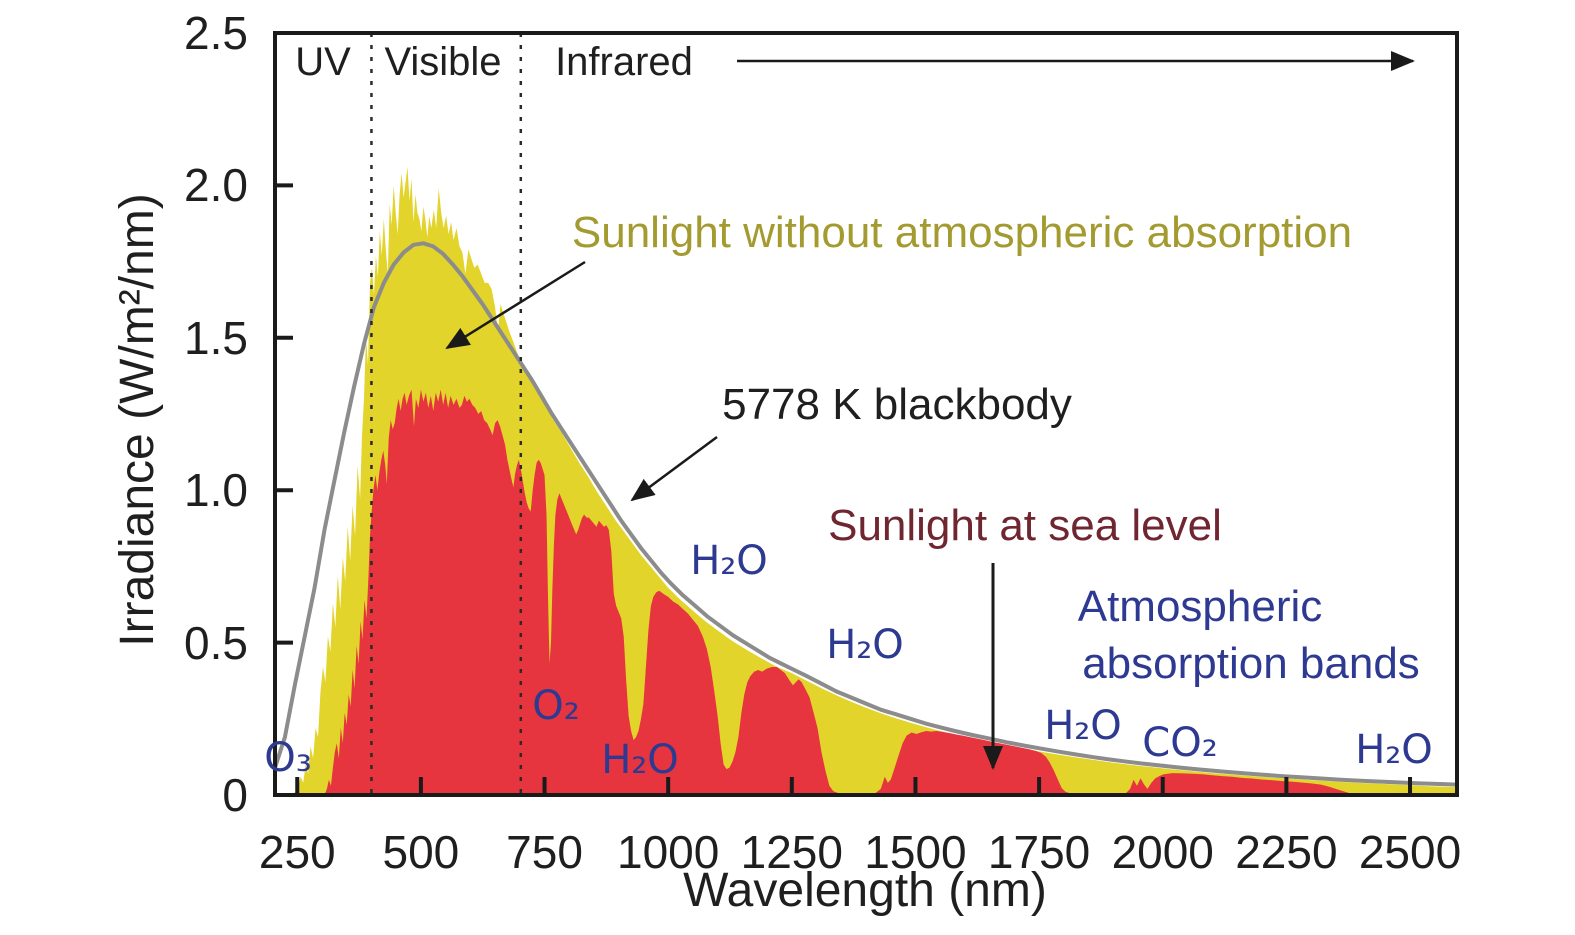  I want to click on molecule-label: O₂, so click(556, 706).